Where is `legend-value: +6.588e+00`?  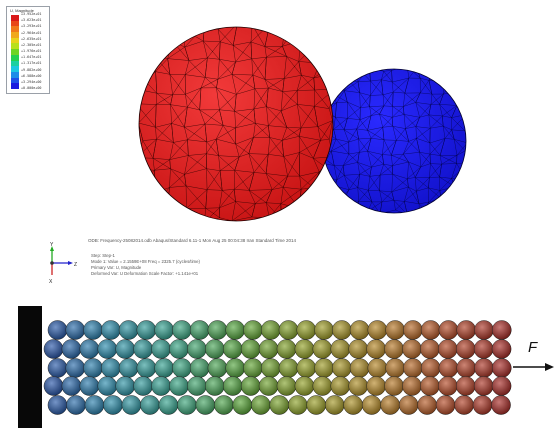
legend-value: +6.588e+00 is located at coordinates (31, 75).